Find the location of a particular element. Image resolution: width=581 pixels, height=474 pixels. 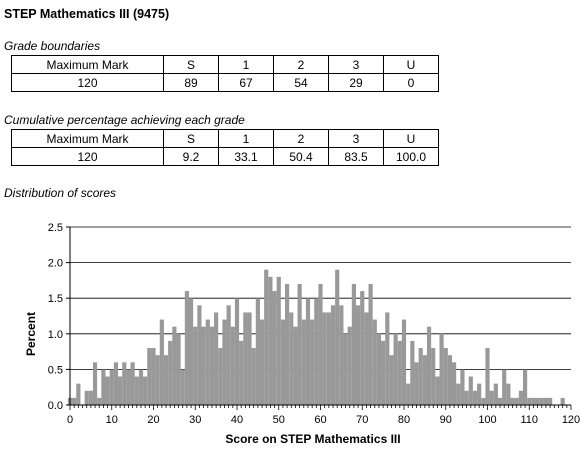

y-tick-label: 1.5 is located at coordinates (55, 299).